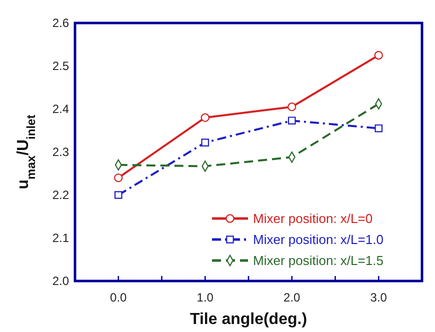  What do you see at coordinates (61, 195) in the screenshot?
I see `y-tick-label: 2.2` at bounding box center [61, 195].